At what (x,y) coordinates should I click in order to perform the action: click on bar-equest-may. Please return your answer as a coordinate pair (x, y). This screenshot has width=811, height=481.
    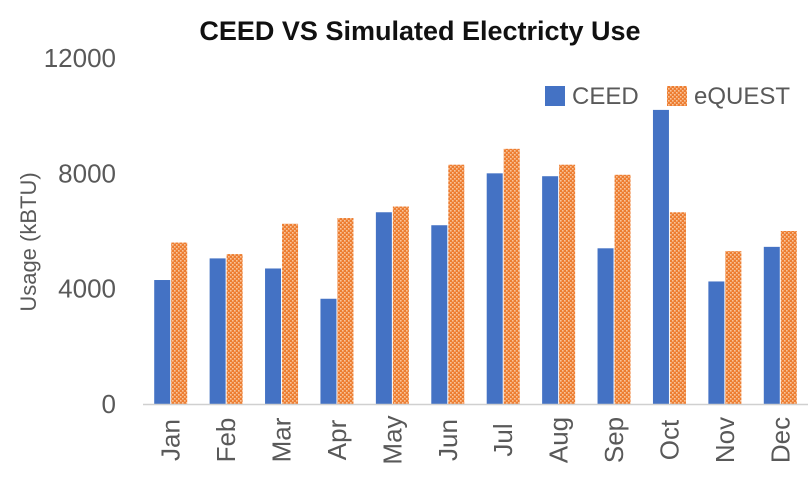
    Looking at the image, I should click on (400, 305).